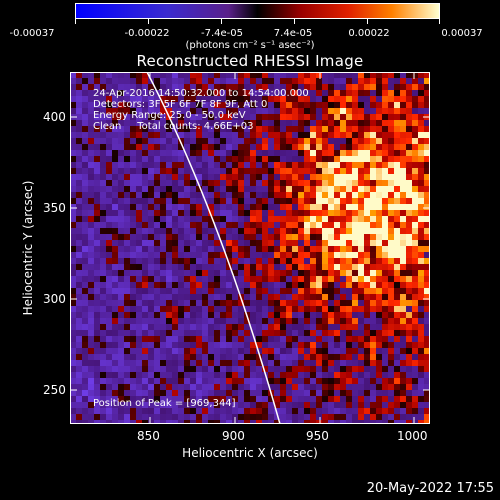  What do you see at coordinates (250, 61) in the screenshot?
I see `plot-title: Reconstructed RHESSI Image` at bounding box center [250, 61].